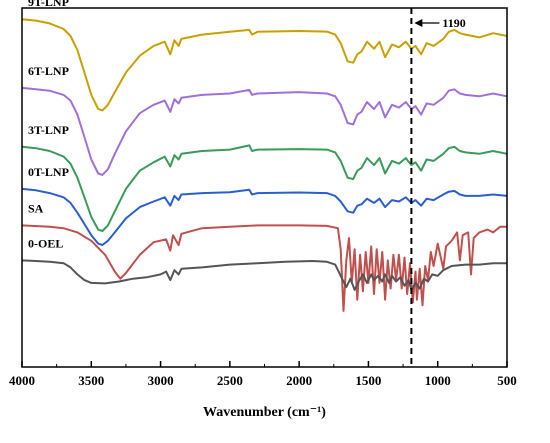 The height and width of the screenshot is (443, 550). What do you see at coordinates (91, 380) in the screenshot?
I see `x-tick-label-3500: 3500` at bounding box center [91, 380].